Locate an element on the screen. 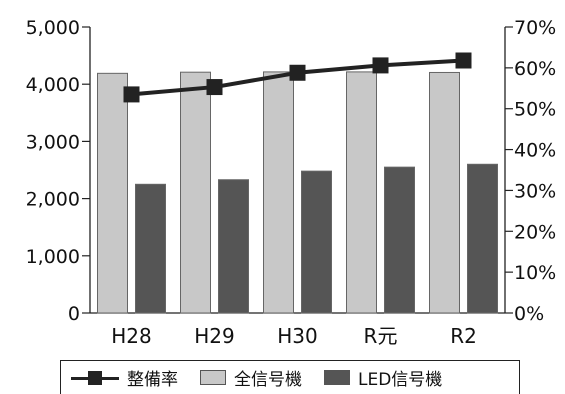 The width and height of the screenshot is (565, 394). left-tick-label: 5,000 is located at coordinates (53, 28).